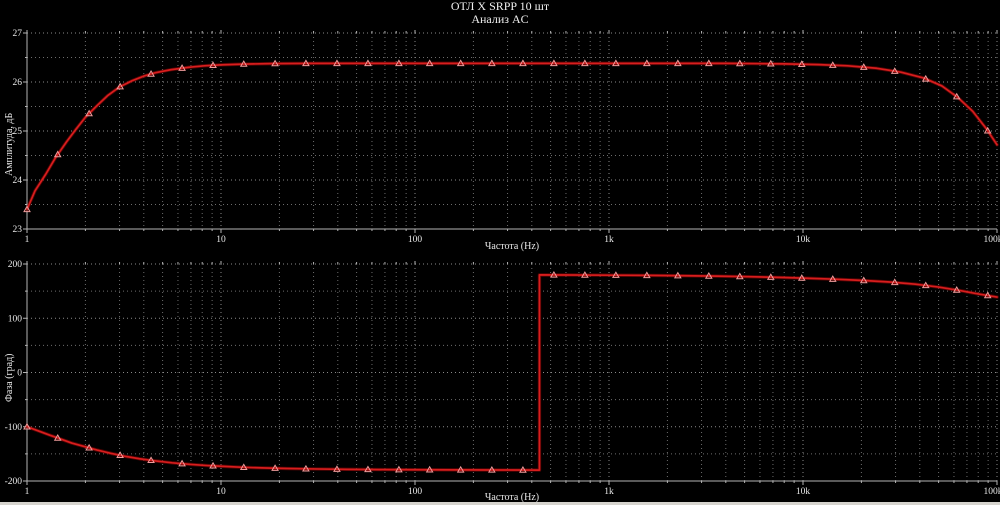 The height and width of the screenshot is (505, 1000). Describe the element at coordinates (15, 319) in the screenshot. I see `y-tick-label: 100` at that location.